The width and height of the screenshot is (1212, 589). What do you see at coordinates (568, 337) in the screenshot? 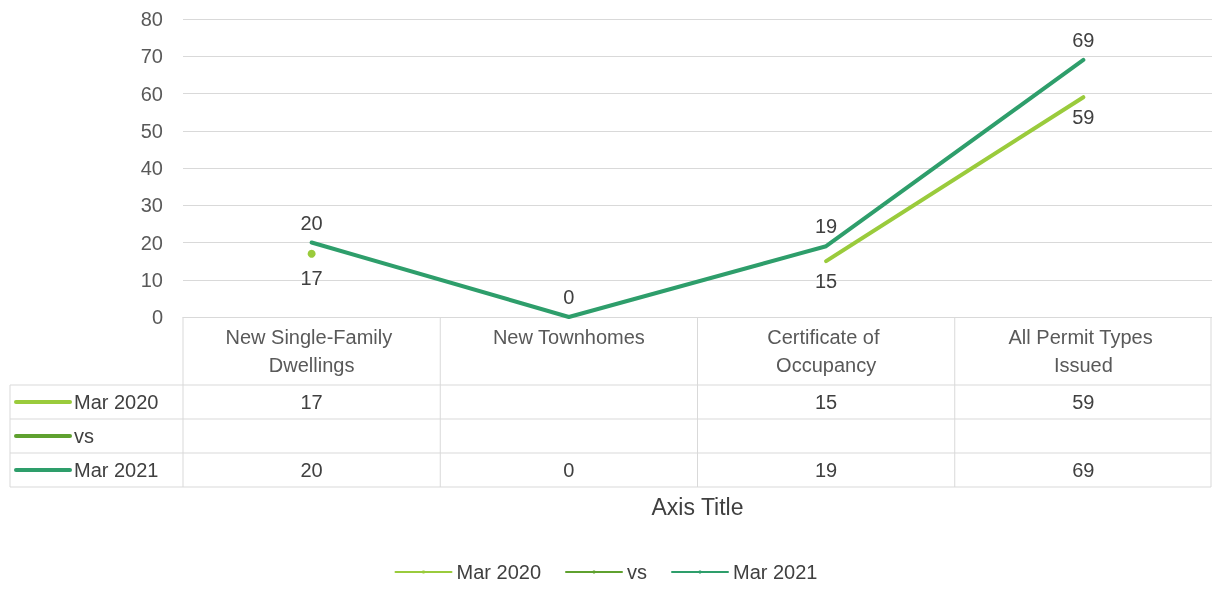
I see `x-tick-label: New Townhomes` at bounding box center [568, 337].